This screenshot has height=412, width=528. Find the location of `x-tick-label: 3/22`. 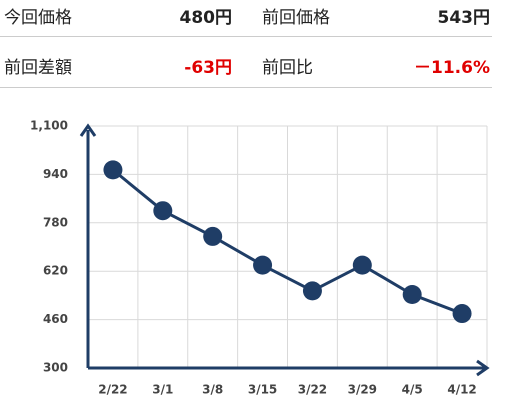

x-tick-label: 3/22 is located at coordinates (312, 390).